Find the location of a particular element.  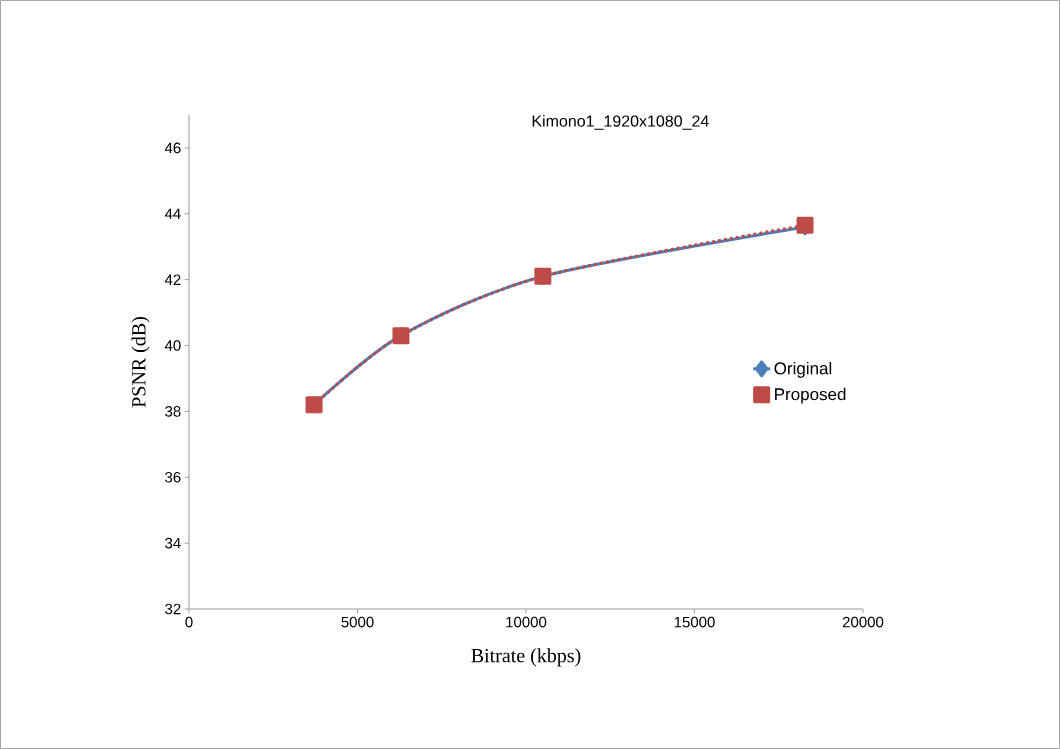

y-tick-label: 34 is located at coordinates (173, 543).